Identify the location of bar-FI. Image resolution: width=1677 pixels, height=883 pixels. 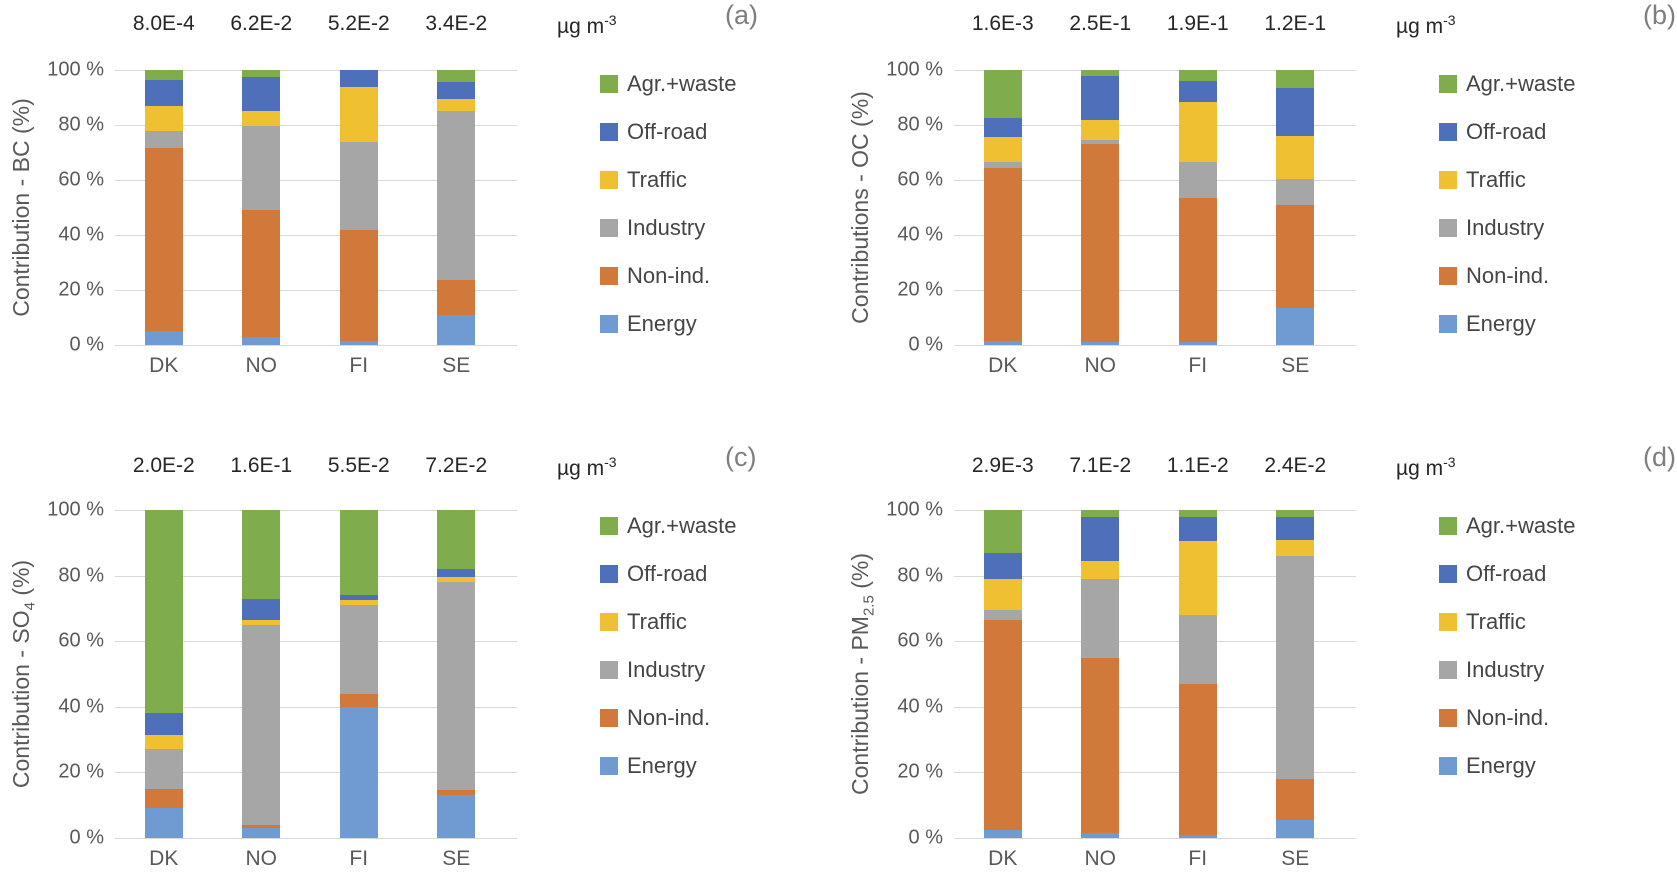
(1197, 207).